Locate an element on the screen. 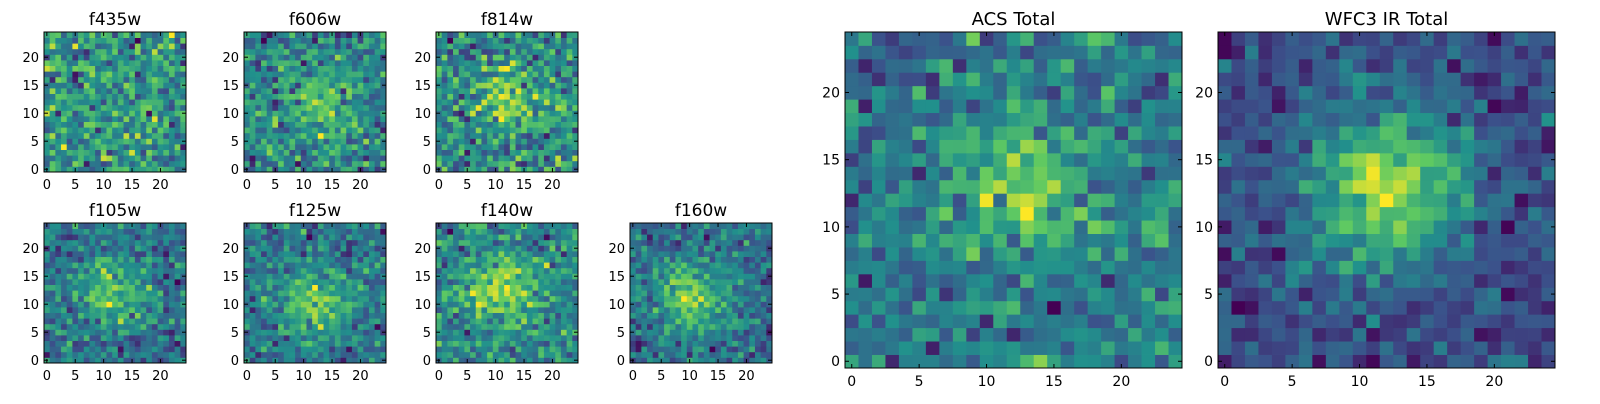  x-tick-label: 20 is located at coordinates (552, 185).